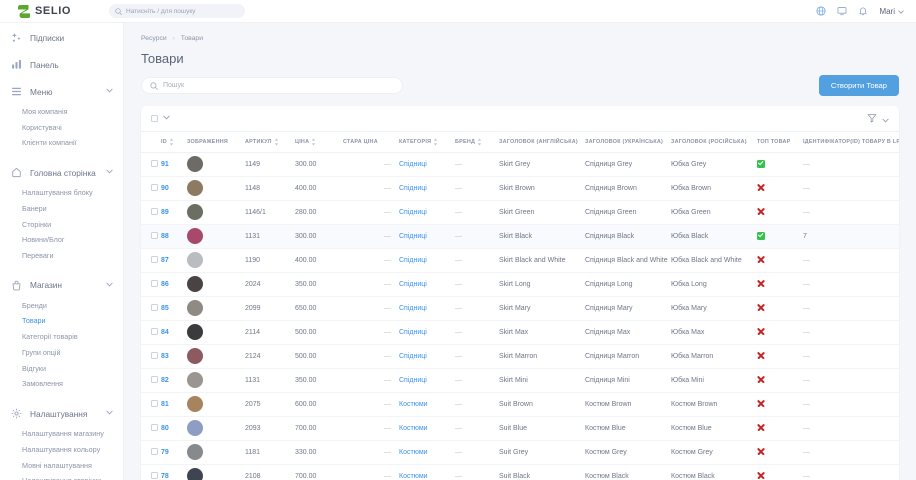 The image size is (916, 480). What do you see at coordinates (37, 224) in the screenshot?
I see `sidebar-subitem-pages: Сторінки` at bounding box center [37, 224].